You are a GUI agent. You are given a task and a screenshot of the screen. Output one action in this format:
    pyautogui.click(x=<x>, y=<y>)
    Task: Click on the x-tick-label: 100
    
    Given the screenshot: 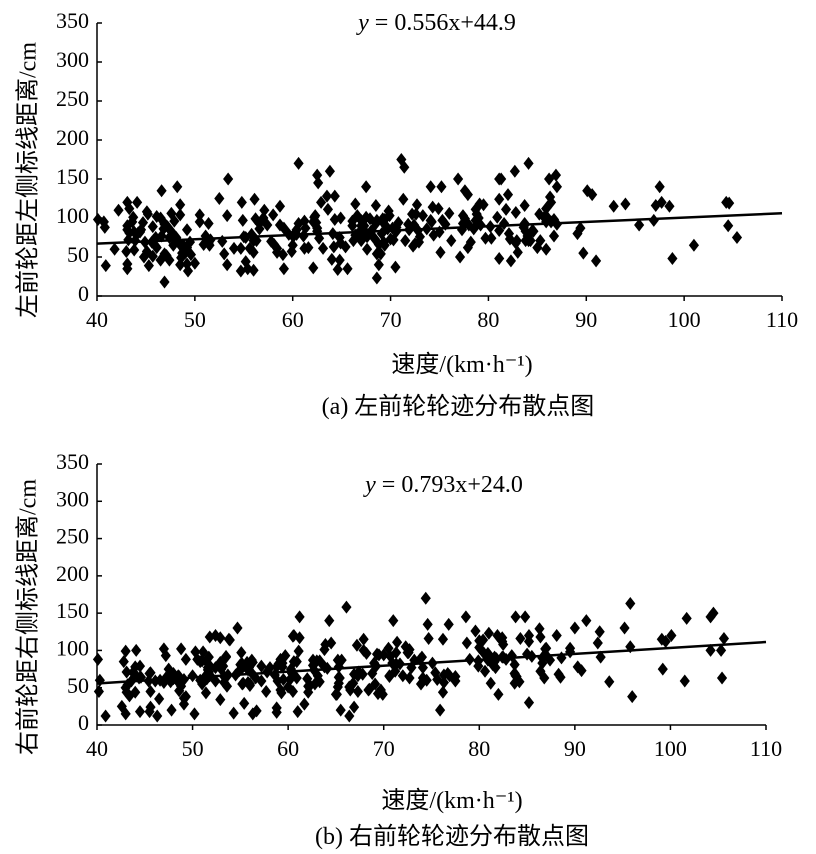 What is the action you would take?
    pyautogui.click(x=670, y=748)
    